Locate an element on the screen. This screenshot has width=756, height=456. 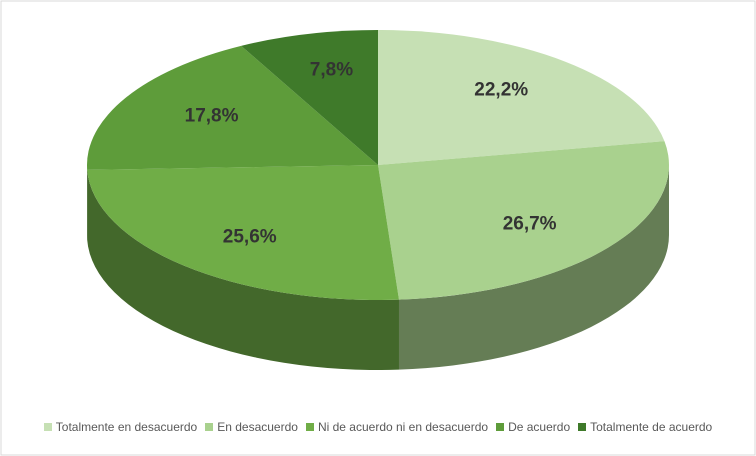
legend-label: En desacuerdo is located at coordinates (257, 427).